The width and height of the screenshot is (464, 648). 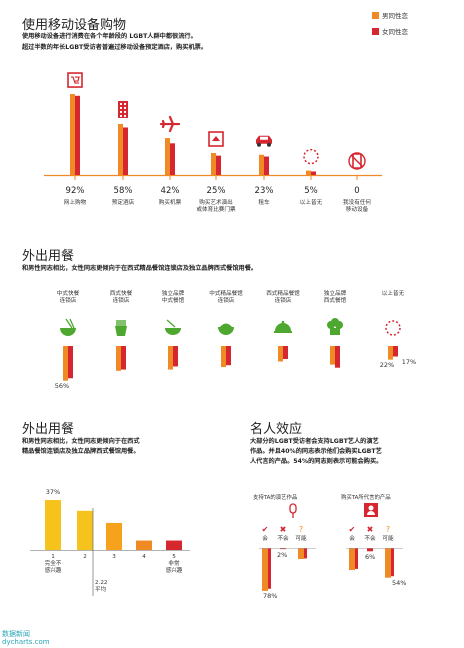 I want to click on answer-mark-icon: ✔, so click(x=265, y=529).